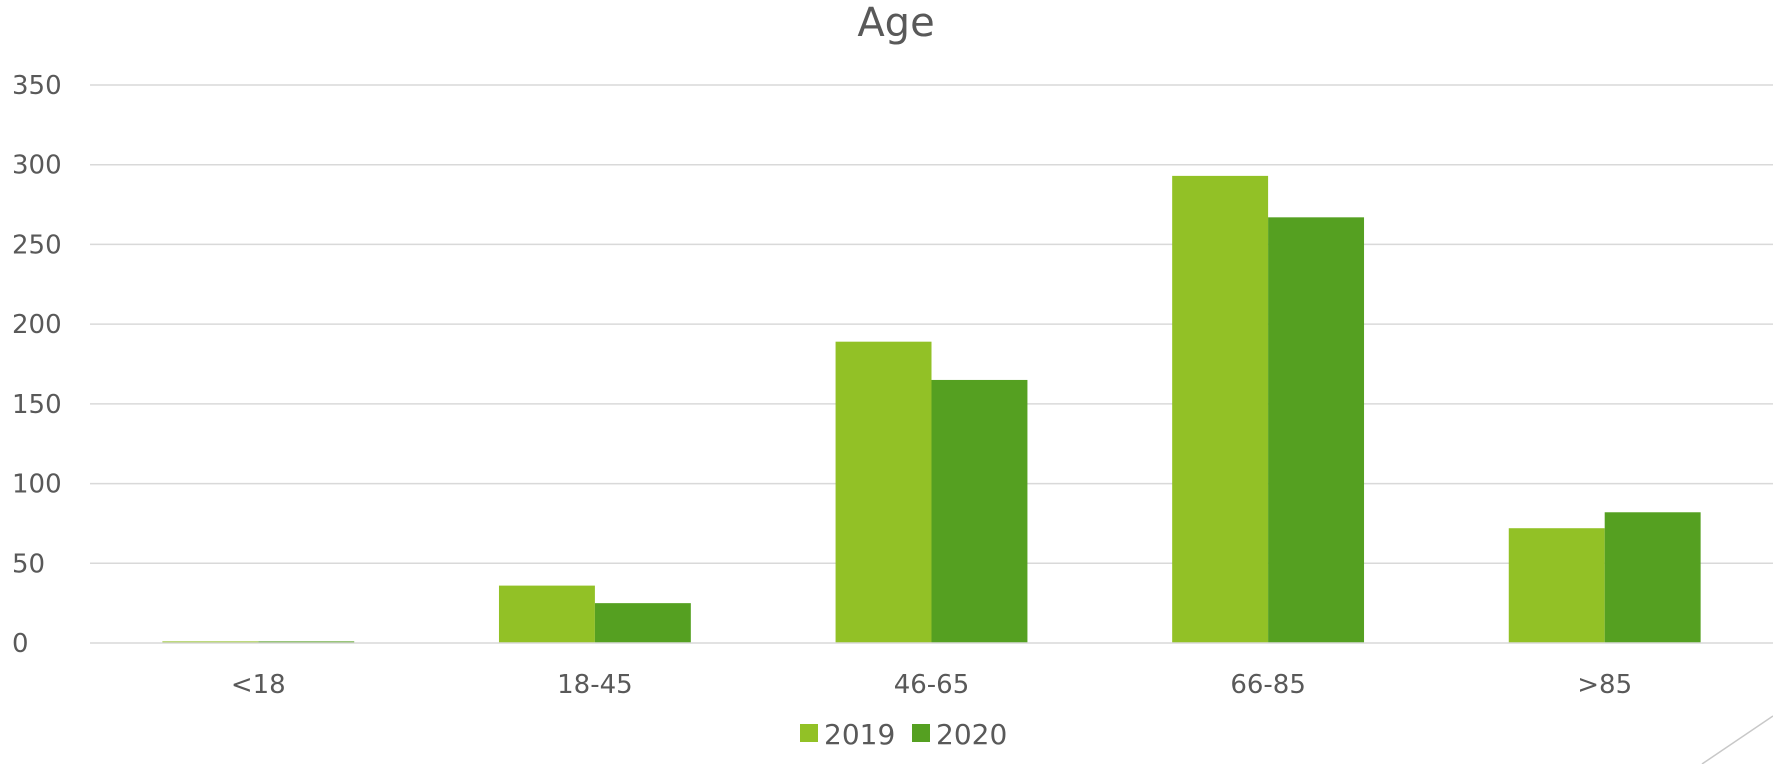 This screenshot has height=764, width=1773. I want to click on y-tick-label: 100, so click(37, 485).